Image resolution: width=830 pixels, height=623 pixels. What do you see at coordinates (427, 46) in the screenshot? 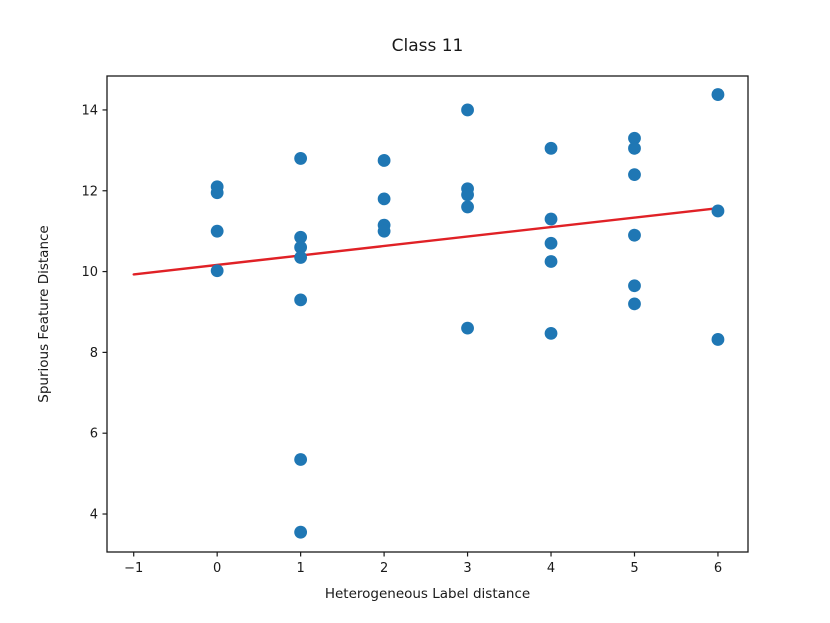
I see `chart-title: Class 11` at bounding box center [427, 46].